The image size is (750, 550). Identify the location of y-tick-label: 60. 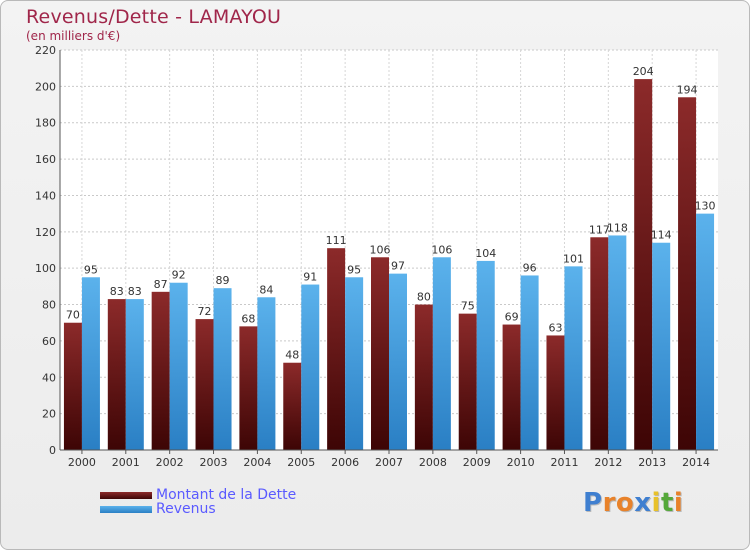
(49, 341).